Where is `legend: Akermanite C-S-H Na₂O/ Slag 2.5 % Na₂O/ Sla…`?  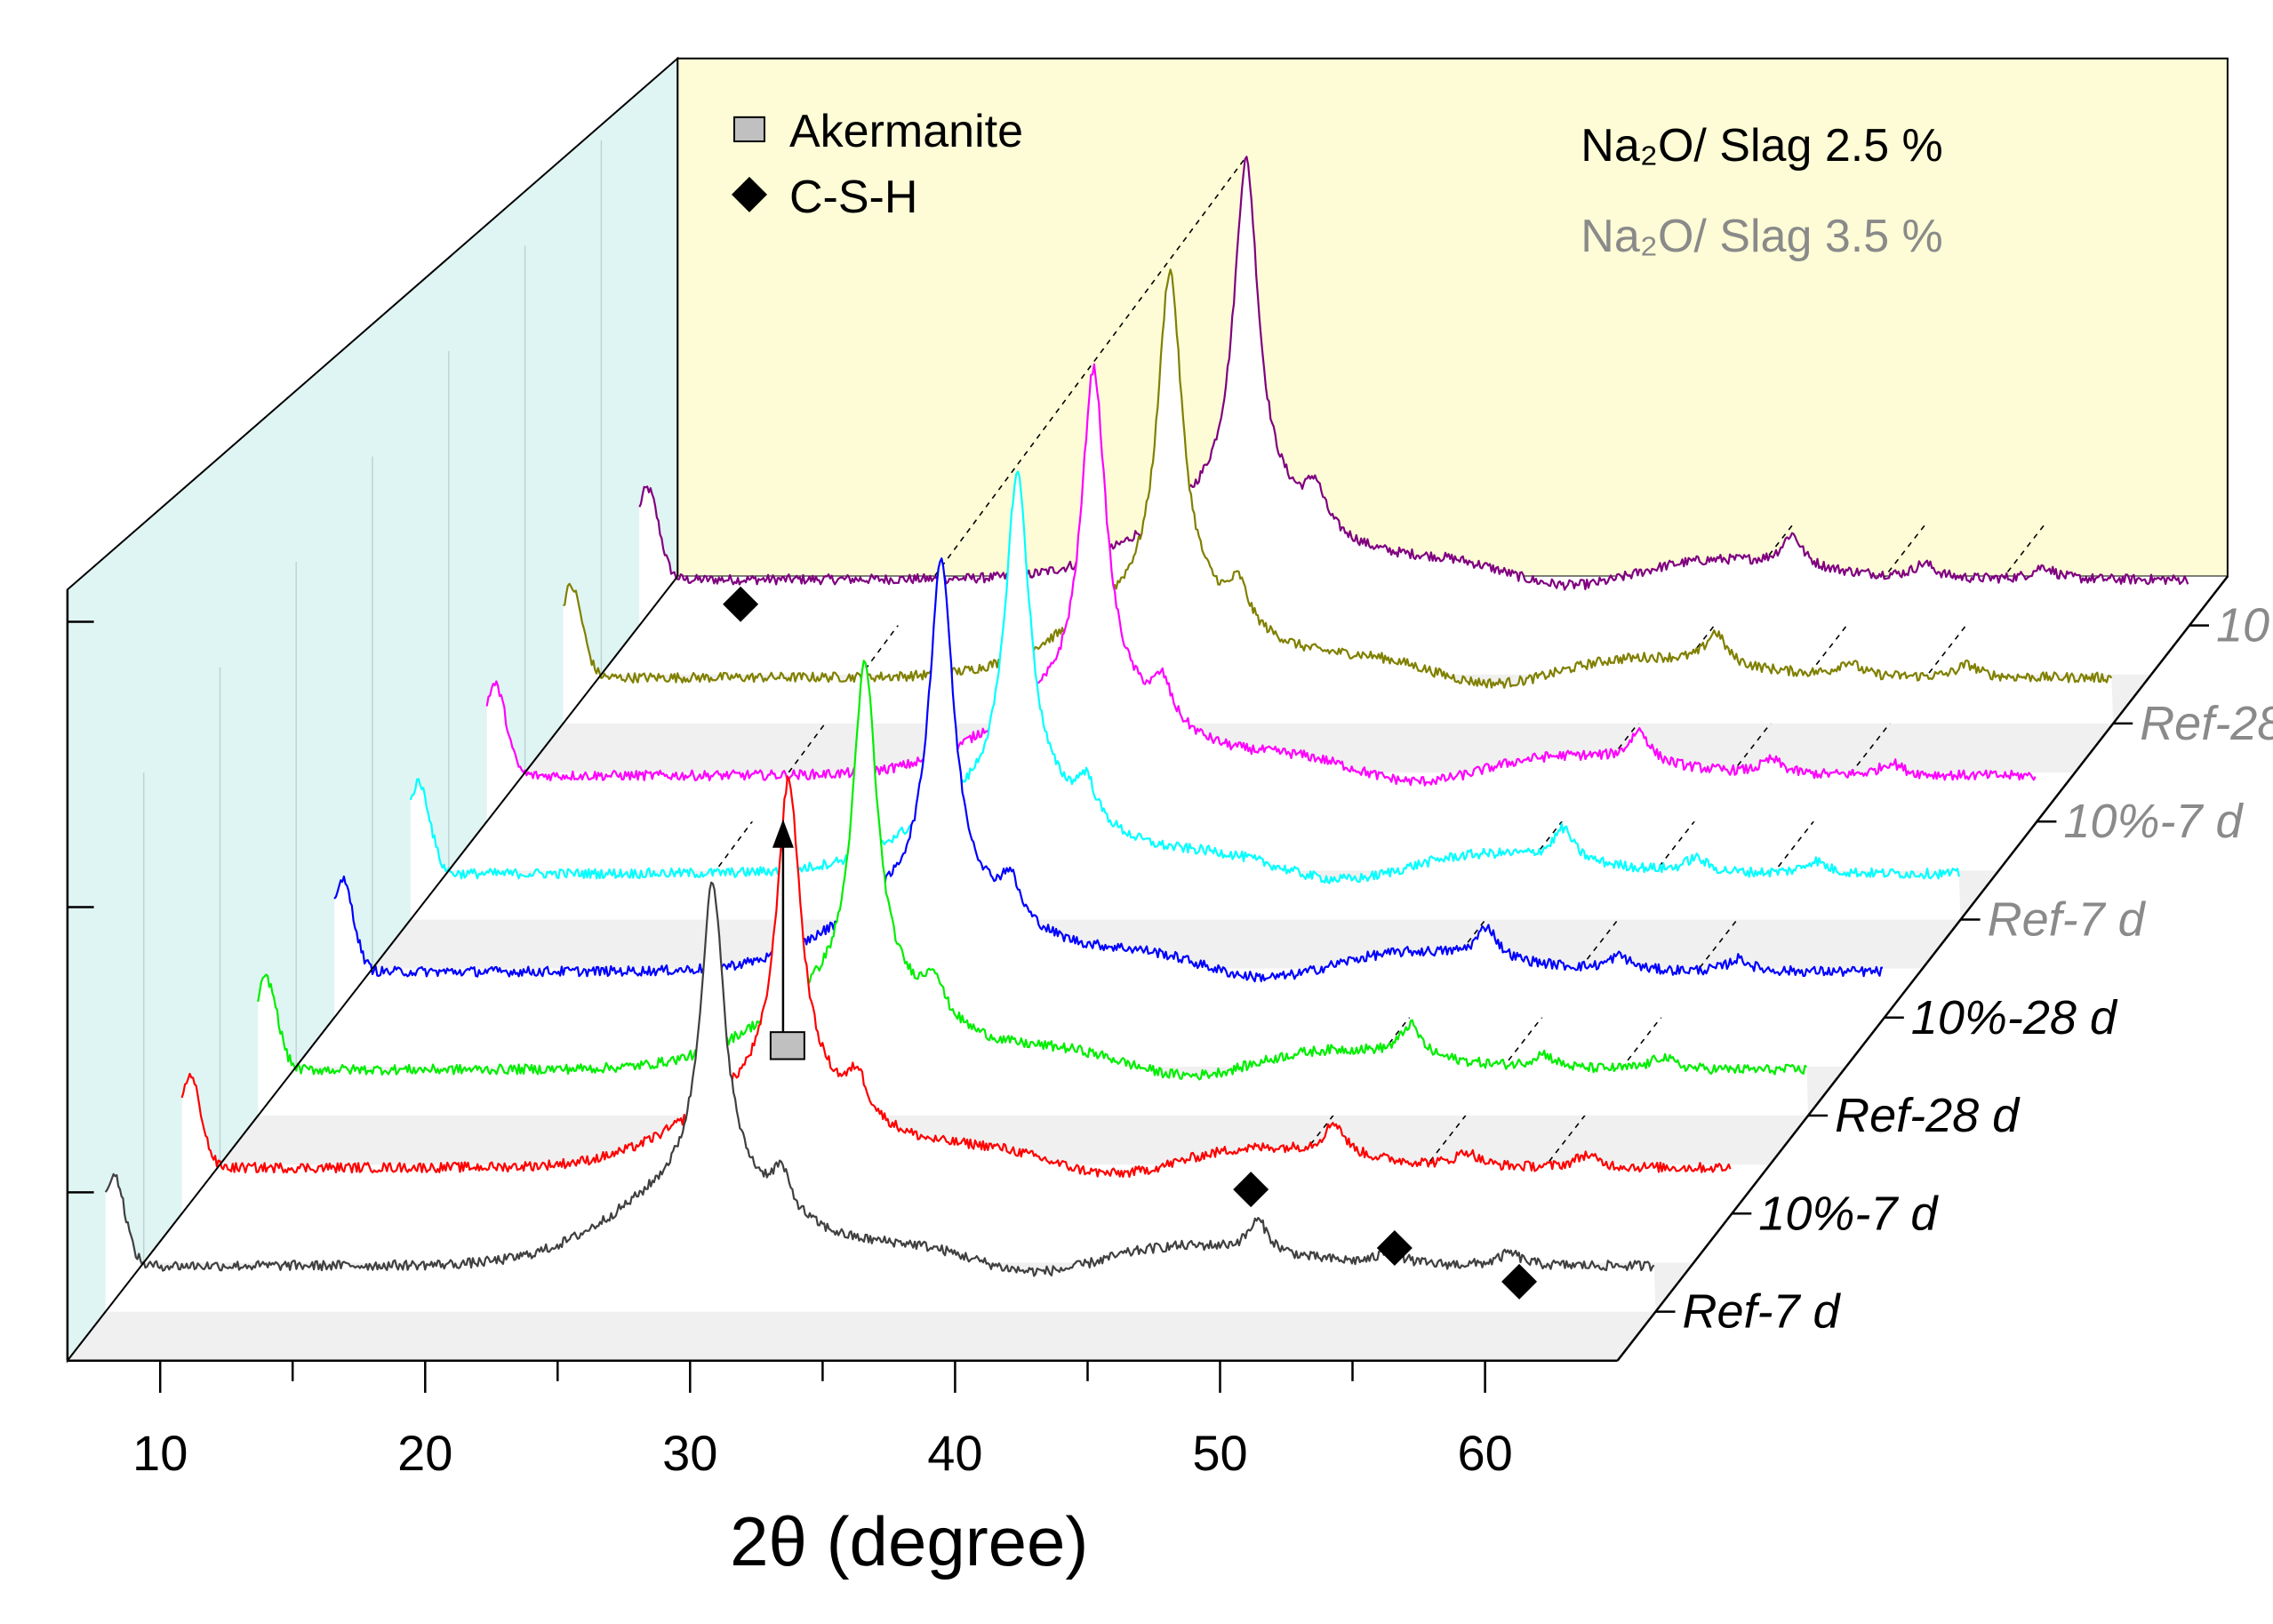 legend: Akermanite C-S-H Na₂O/ Slag 2.5 % Na₂O/ Sla… is located at coordinates (1337, 184).